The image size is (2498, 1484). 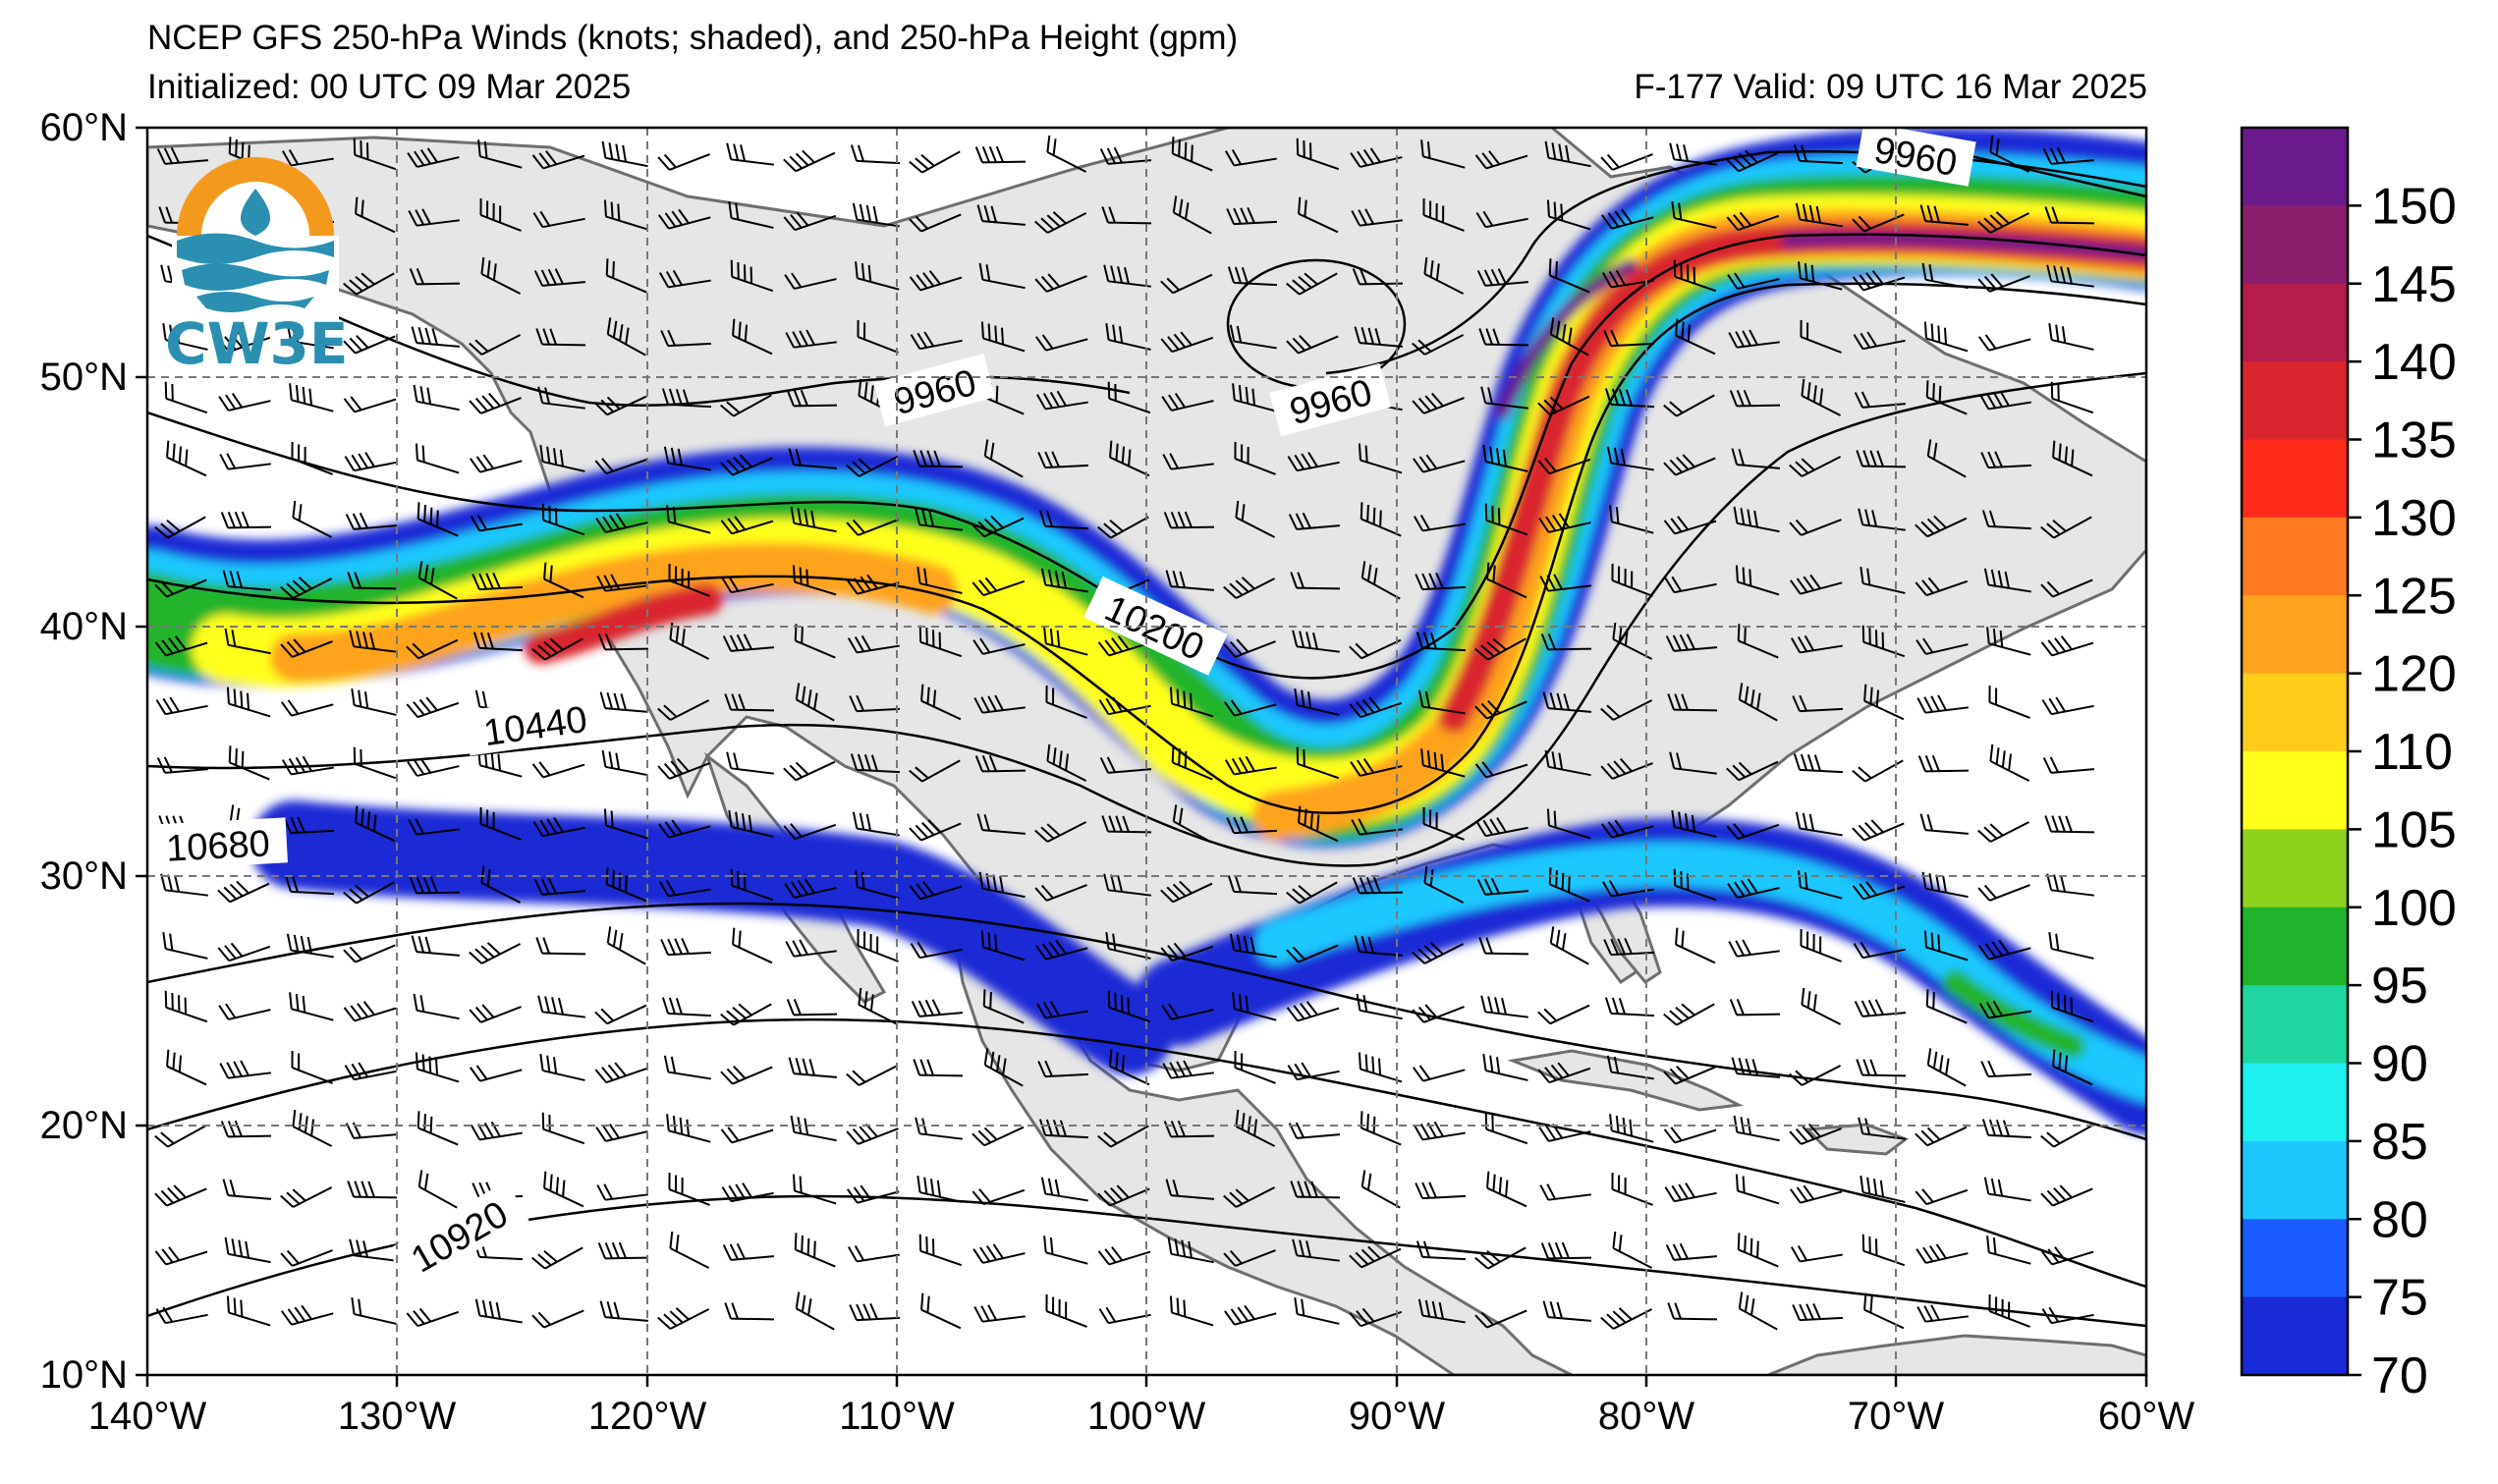 I want to click on lon-label: 60°W, so click(x=2146, y=1416).